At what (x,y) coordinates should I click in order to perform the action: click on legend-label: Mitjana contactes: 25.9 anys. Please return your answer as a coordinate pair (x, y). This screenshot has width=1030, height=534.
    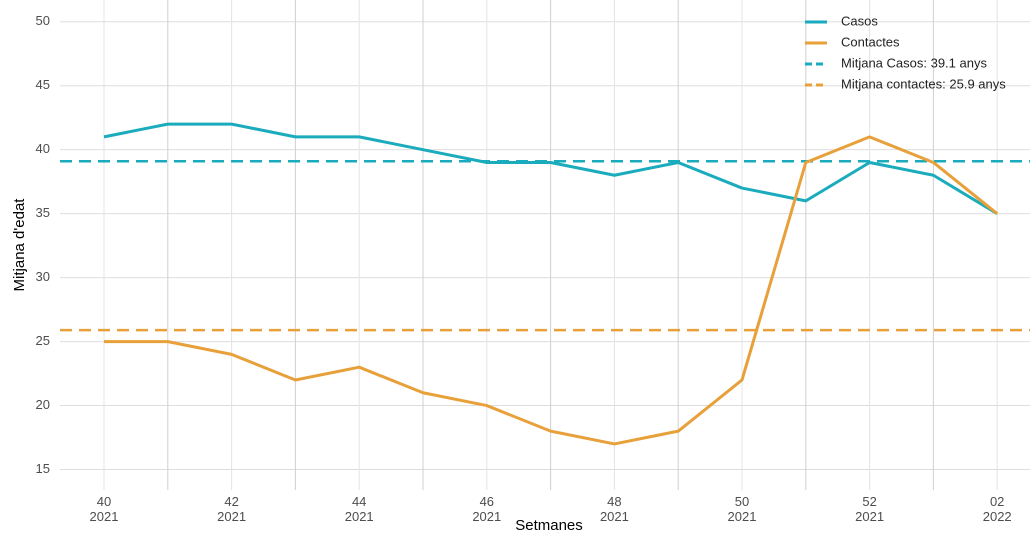
    Looking at the image, I should click on (923, 83).